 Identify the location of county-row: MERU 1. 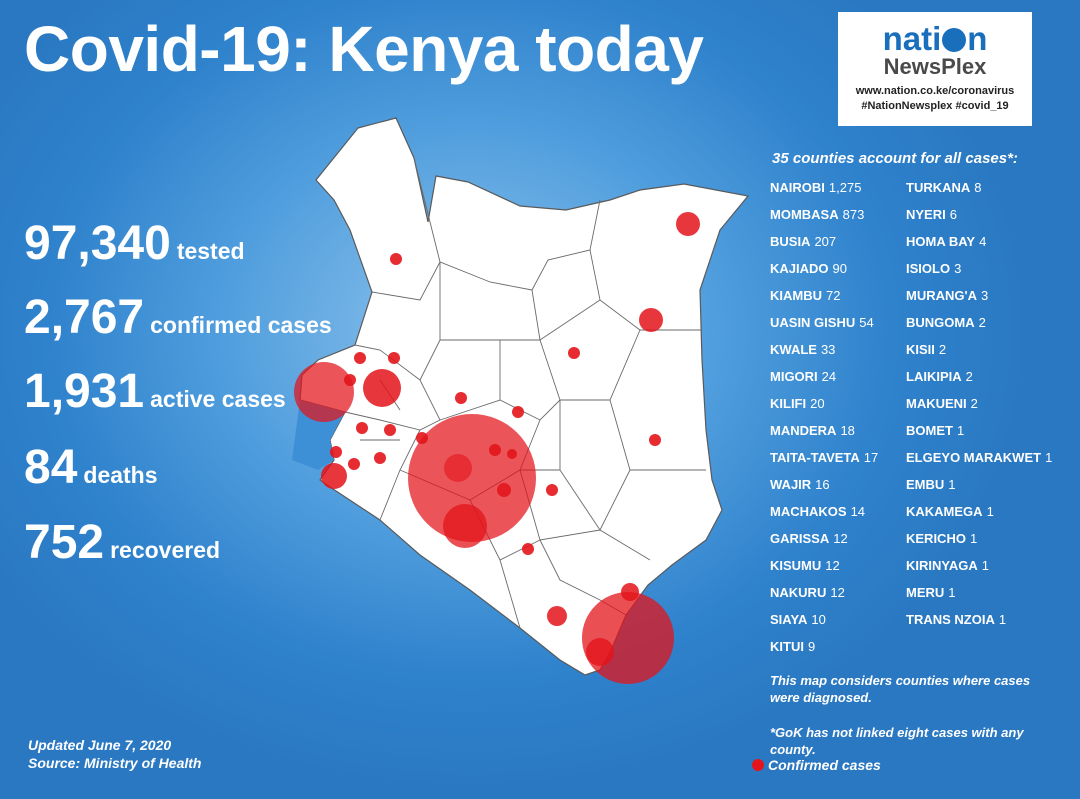
(931, 592).